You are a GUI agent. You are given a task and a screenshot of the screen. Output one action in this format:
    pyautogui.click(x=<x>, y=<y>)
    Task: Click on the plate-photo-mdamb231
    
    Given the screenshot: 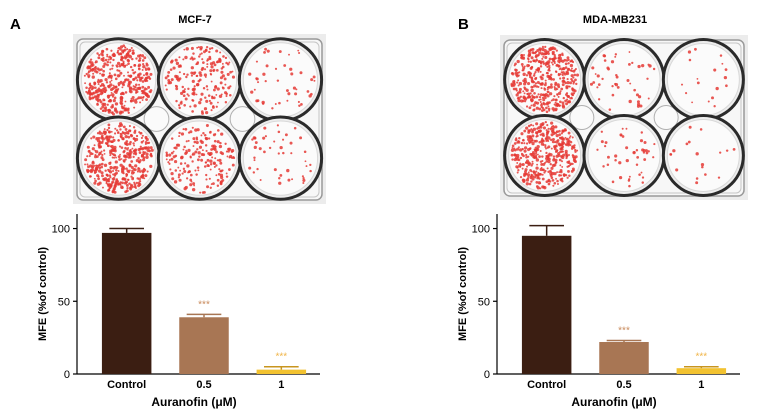 What is the action you would take?
    pyautogui.click(x=624, y=117)
    